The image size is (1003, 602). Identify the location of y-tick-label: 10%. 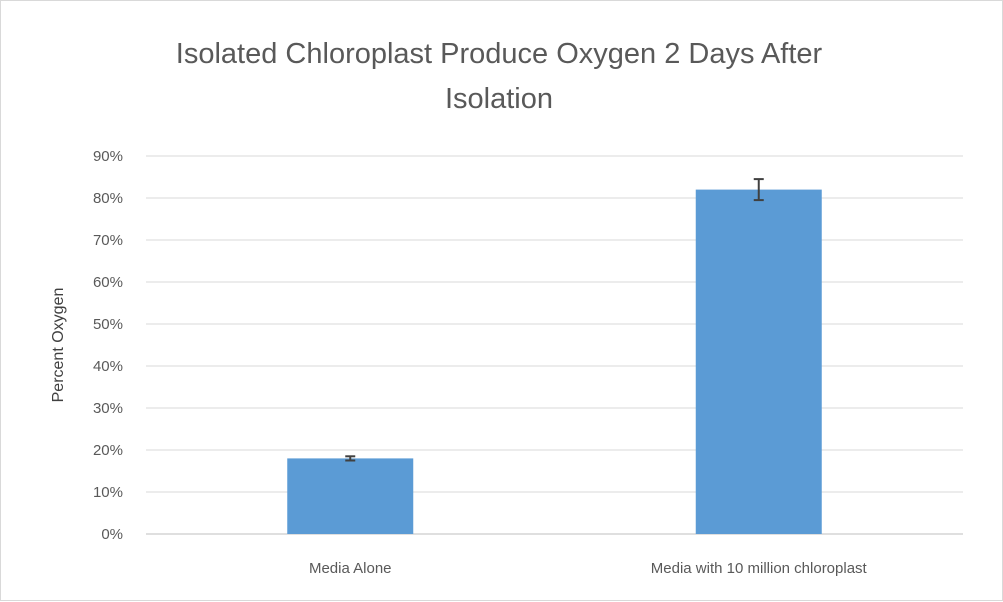
(108, 492).